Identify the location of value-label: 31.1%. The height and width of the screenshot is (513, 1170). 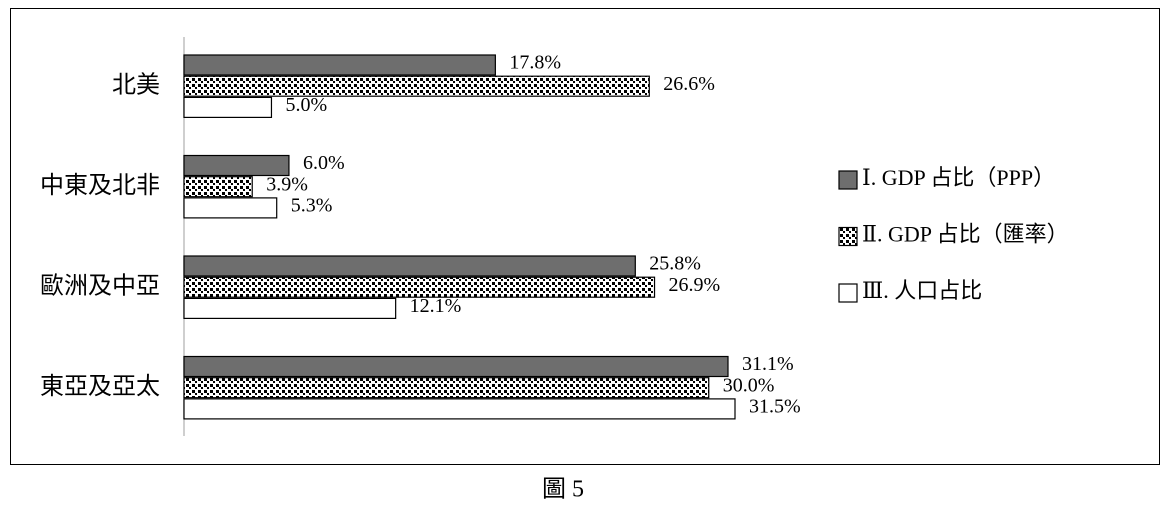
(768, 364).